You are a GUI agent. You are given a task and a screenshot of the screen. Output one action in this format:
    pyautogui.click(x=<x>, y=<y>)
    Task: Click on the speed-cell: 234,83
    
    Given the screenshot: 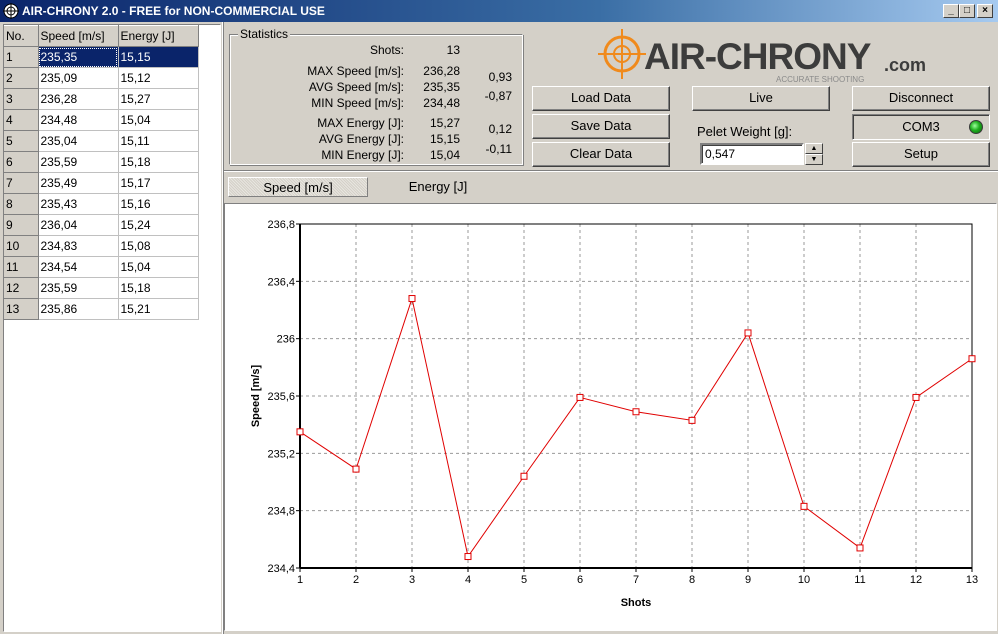 What is the action you would take?
    pyautogui.click(x=78, y=246)
    